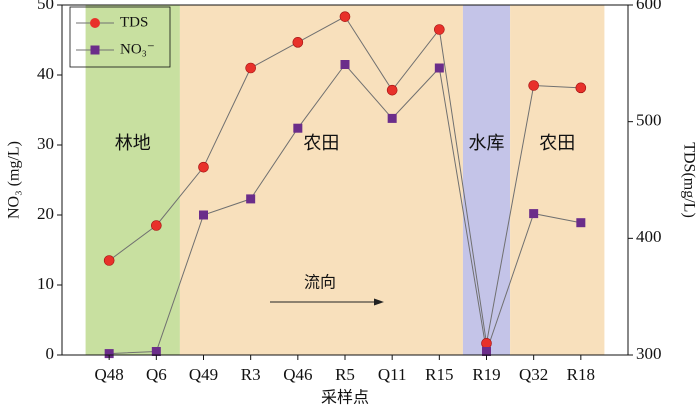 The image size is (700, 411). Describe the element at coordinates (134, 22) in the screenshot. I see `legend-label: TDS` at that location.